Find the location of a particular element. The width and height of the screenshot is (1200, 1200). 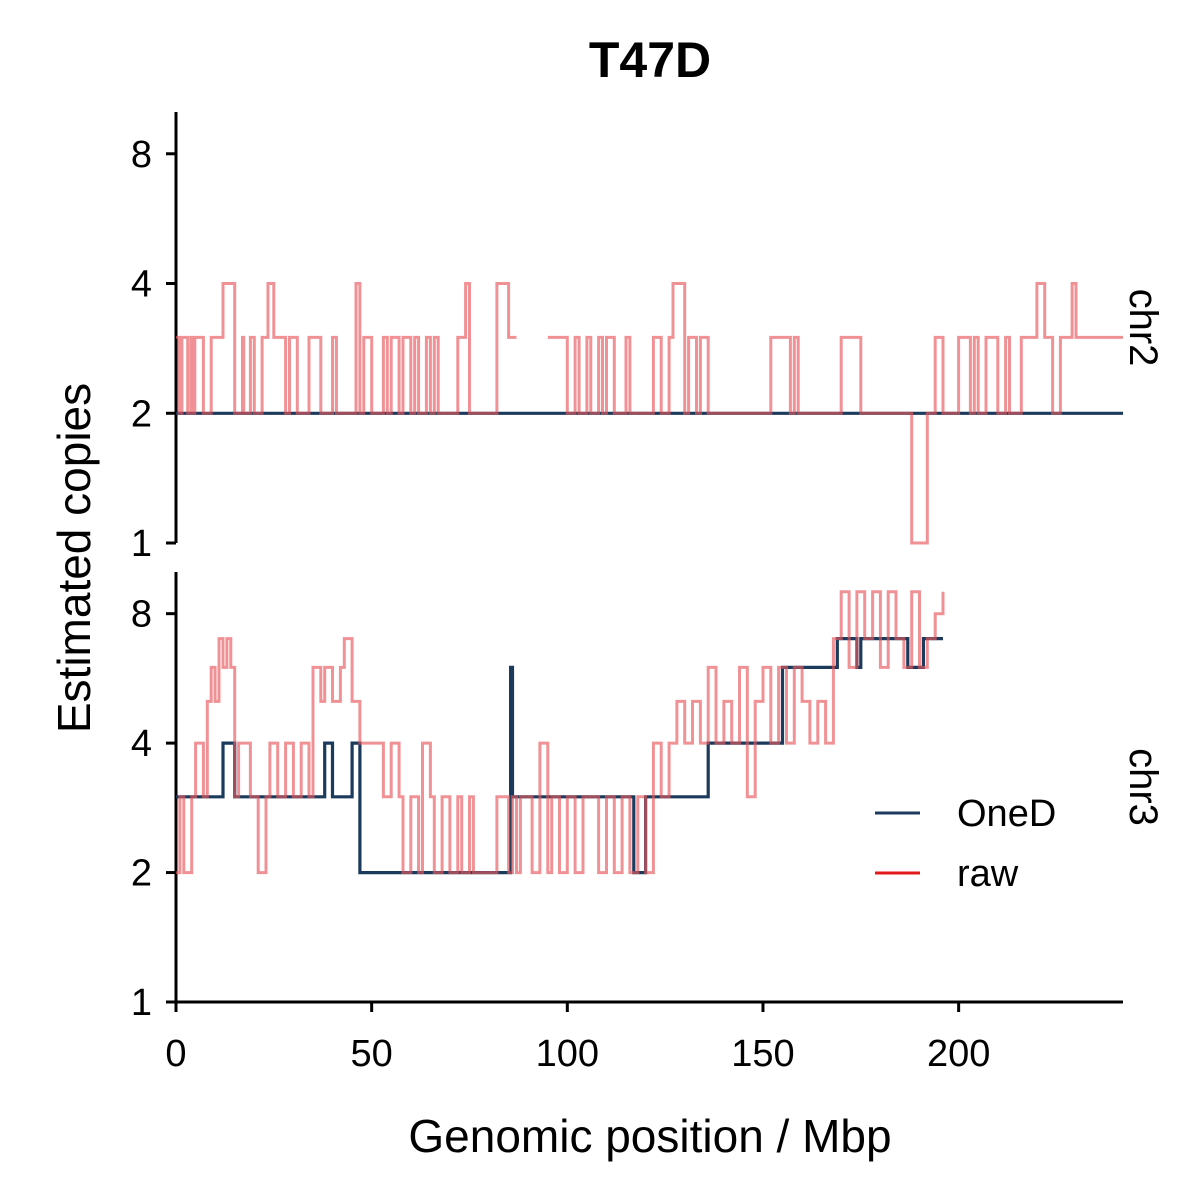

x-tick-label: 150 is located at coordinates (762, 1054).